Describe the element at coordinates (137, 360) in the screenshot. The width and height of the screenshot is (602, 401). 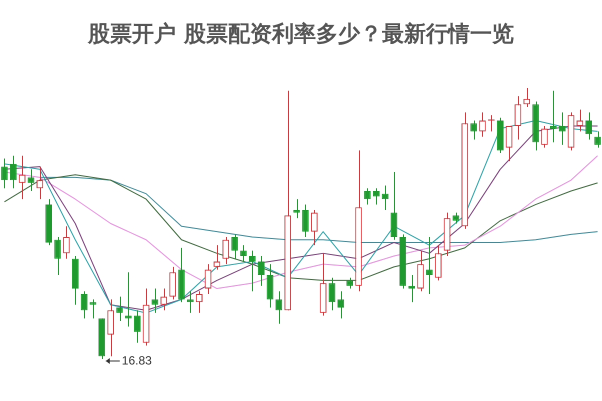
I see `annotation: 16.83` at that location.